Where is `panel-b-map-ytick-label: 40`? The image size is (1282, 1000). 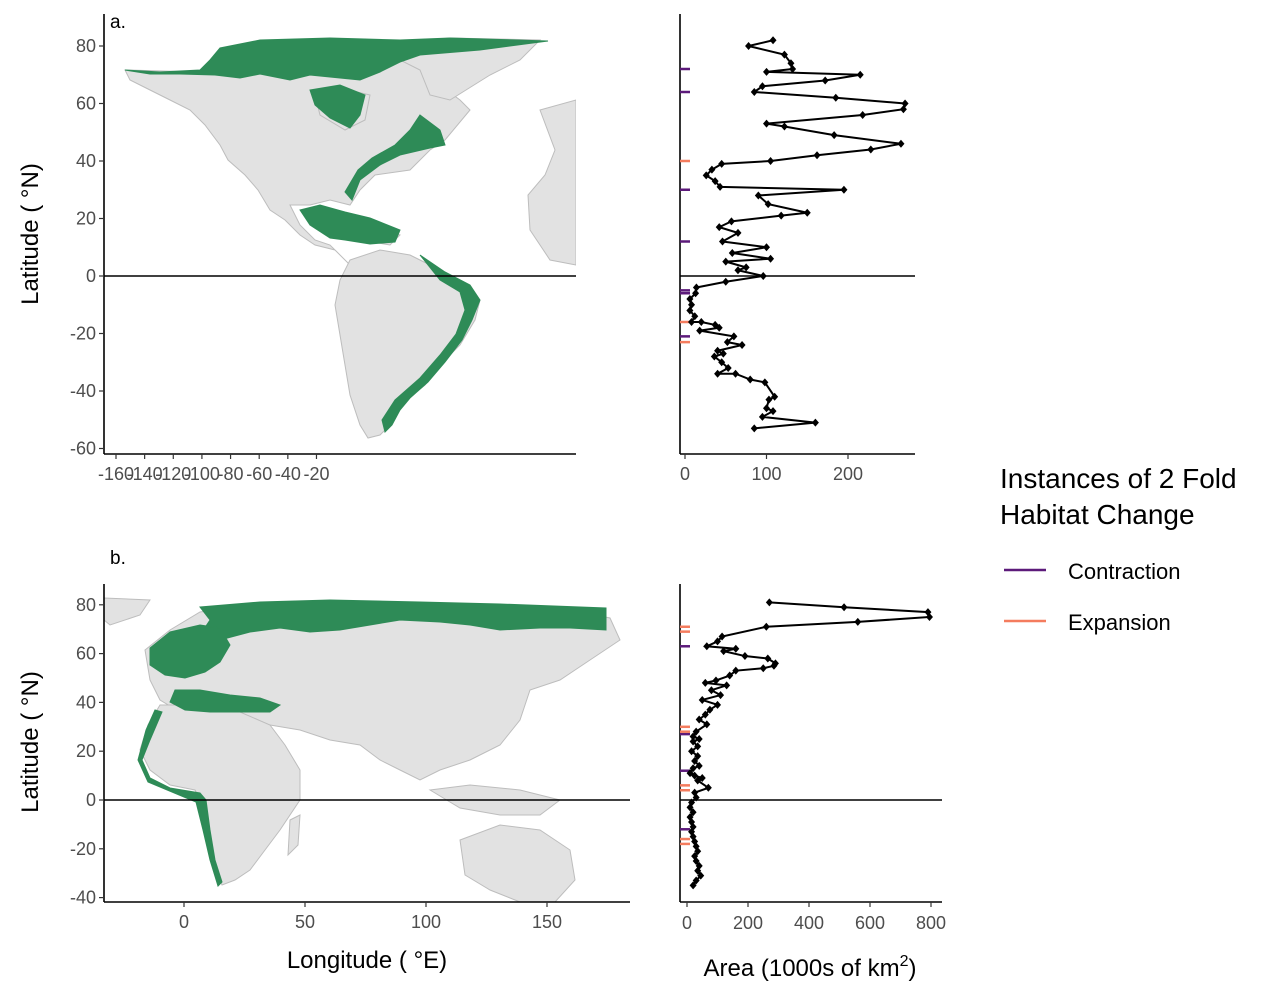 panel-b-map-ytick-label: 40 is located at coordinates (86, 702).